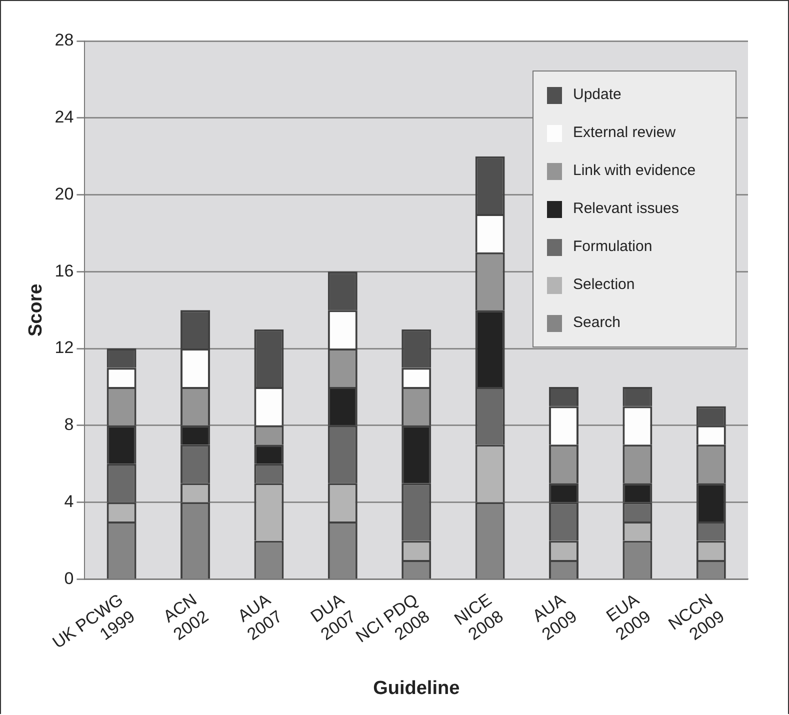 This screenshot has height=715, width=789. What do you see at coordinates (597, 95) in the screenshot?
I see `legend-label: Update` at bounding box center [597, 95].